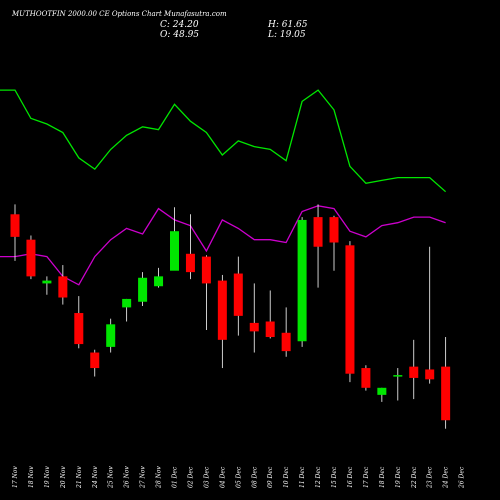 Image resolution: width=500 pixels, height=500 pixels. What do you see at coordinates (318, 477) in the screenshot?
I see `x-tick-label: 12 Dec` at bounding box center [318, 477].